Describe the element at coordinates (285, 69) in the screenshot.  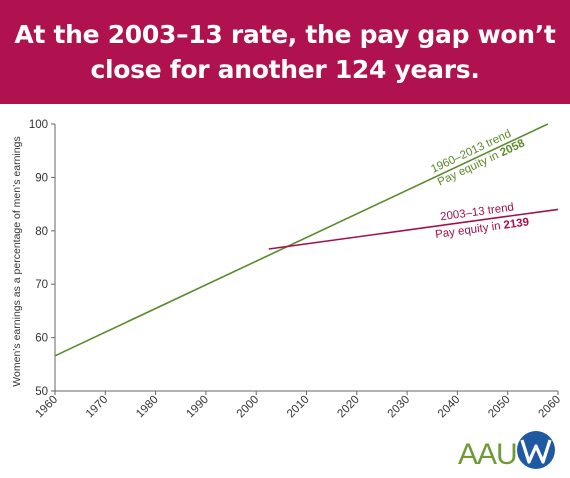
I see `title-line-2: close for another 124 years.` at that location.